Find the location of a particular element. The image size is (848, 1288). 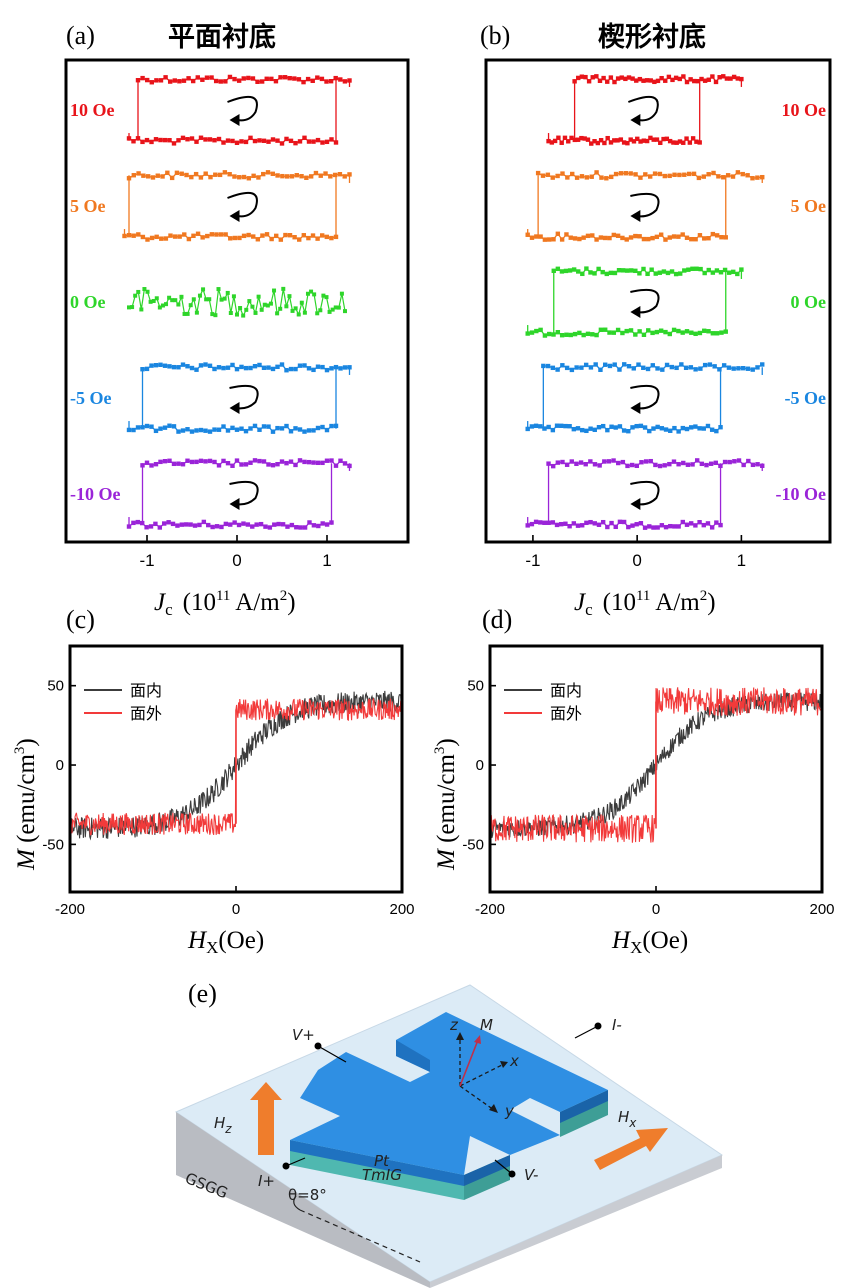

series-line is located at coordinates (236, 767).